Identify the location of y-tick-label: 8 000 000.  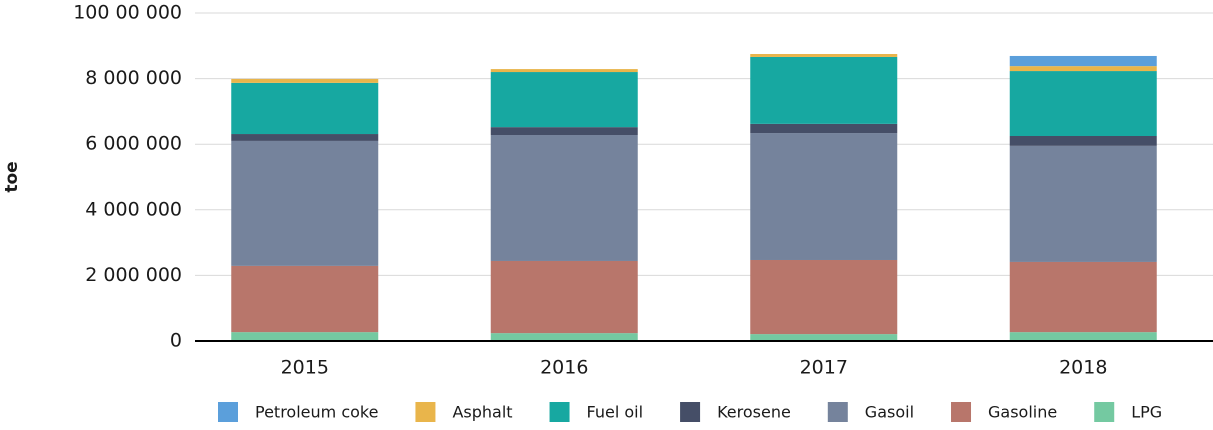
(133, 78).